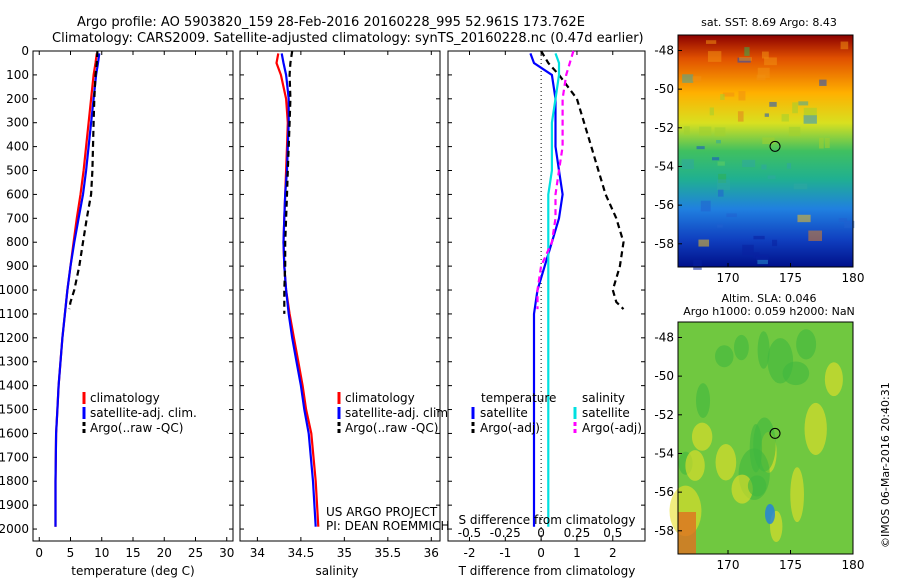 This screenshot has height=580, width=900. What do you see at coordinates (14, 529) in the screenshot?
I see `depth-tick-label: 2000` at bounding box center [14, 529].